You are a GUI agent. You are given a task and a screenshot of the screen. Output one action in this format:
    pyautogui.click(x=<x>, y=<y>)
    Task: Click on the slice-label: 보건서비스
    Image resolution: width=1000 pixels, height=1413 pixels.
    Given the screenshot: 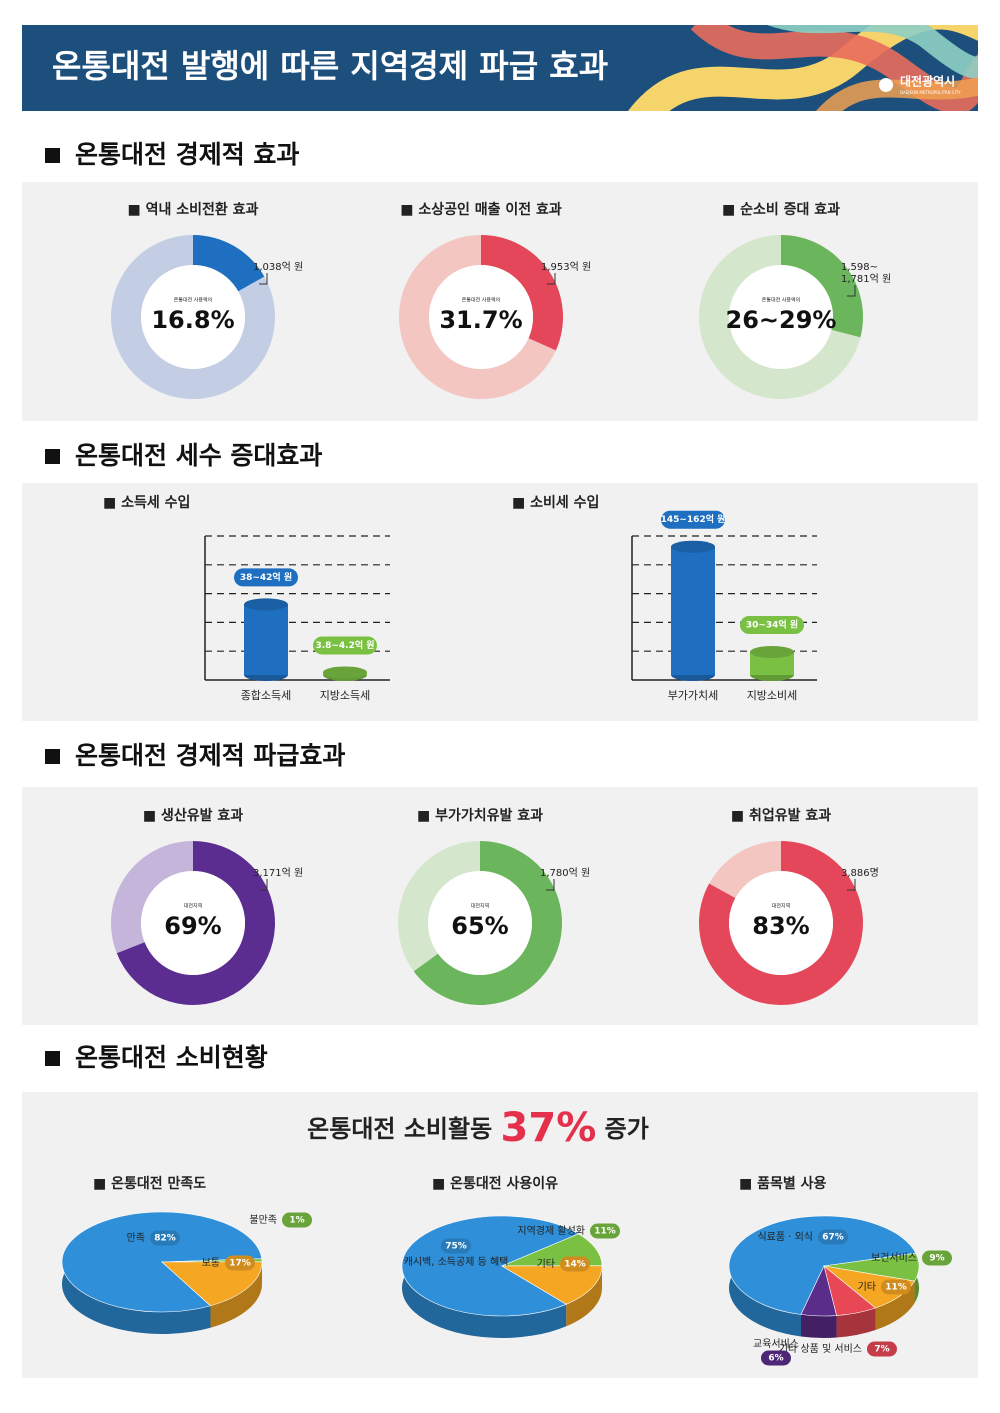 What is the action you would take?
    pyautogui.click(x=894, y=1258)
    